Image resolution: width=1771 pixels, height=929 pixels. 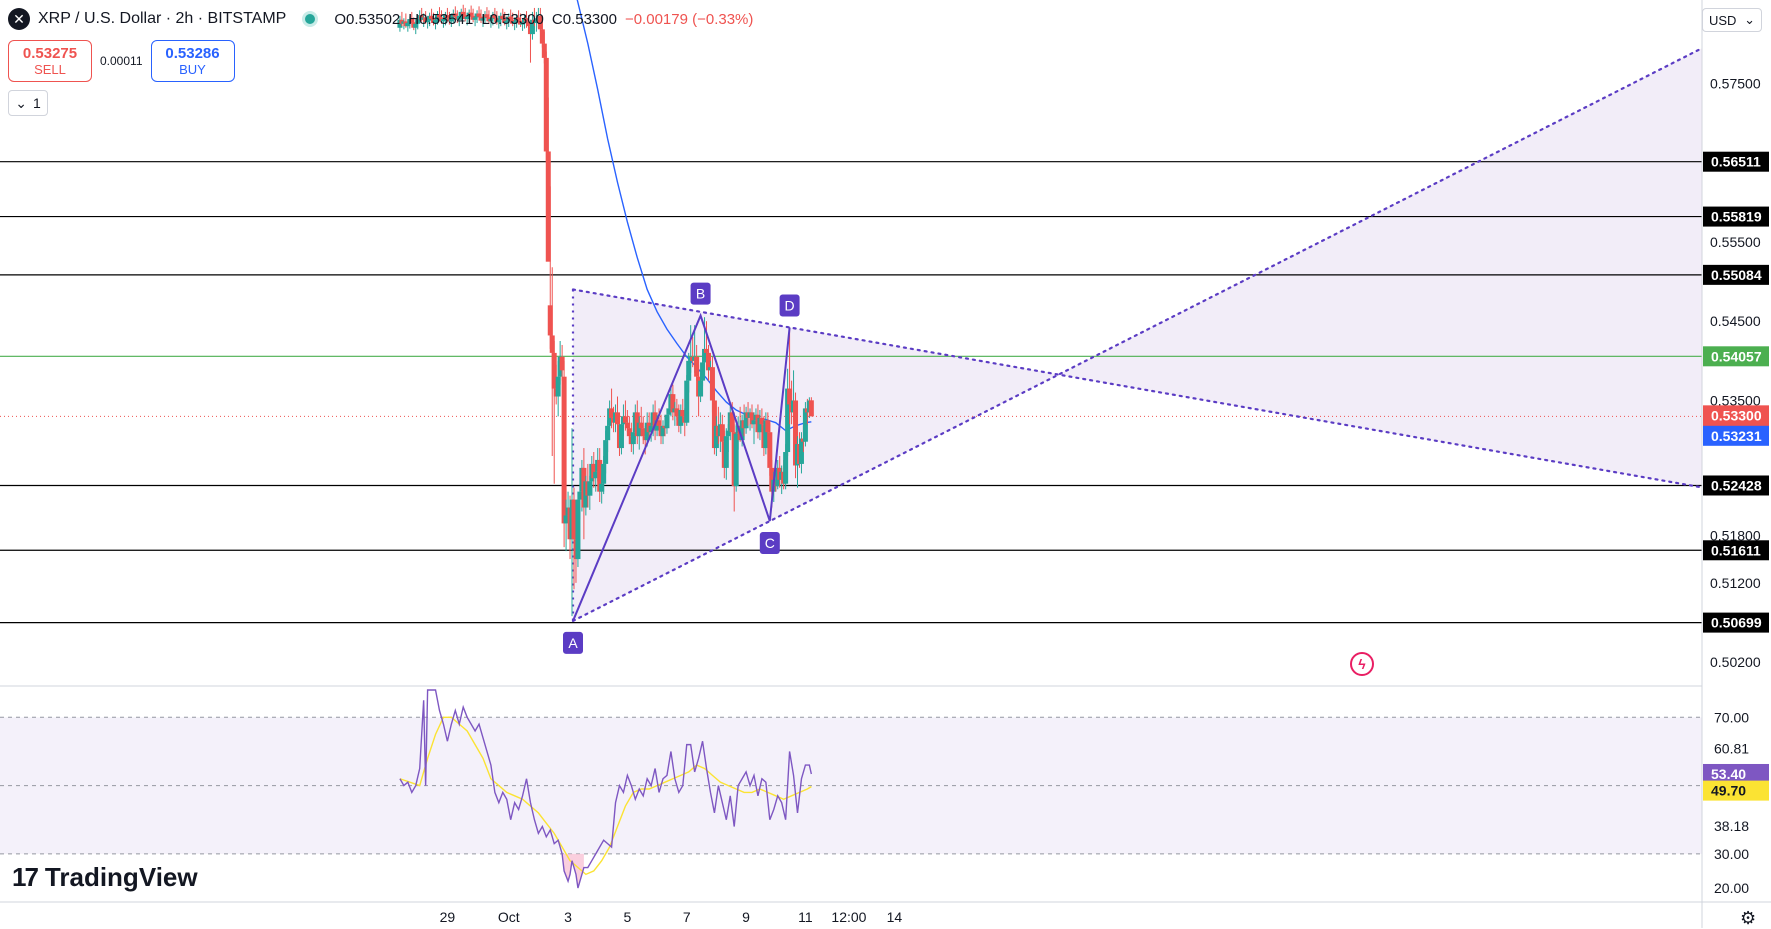 I want to click on rsi-tick-label: 60.81, so click(x=1731, y=749).